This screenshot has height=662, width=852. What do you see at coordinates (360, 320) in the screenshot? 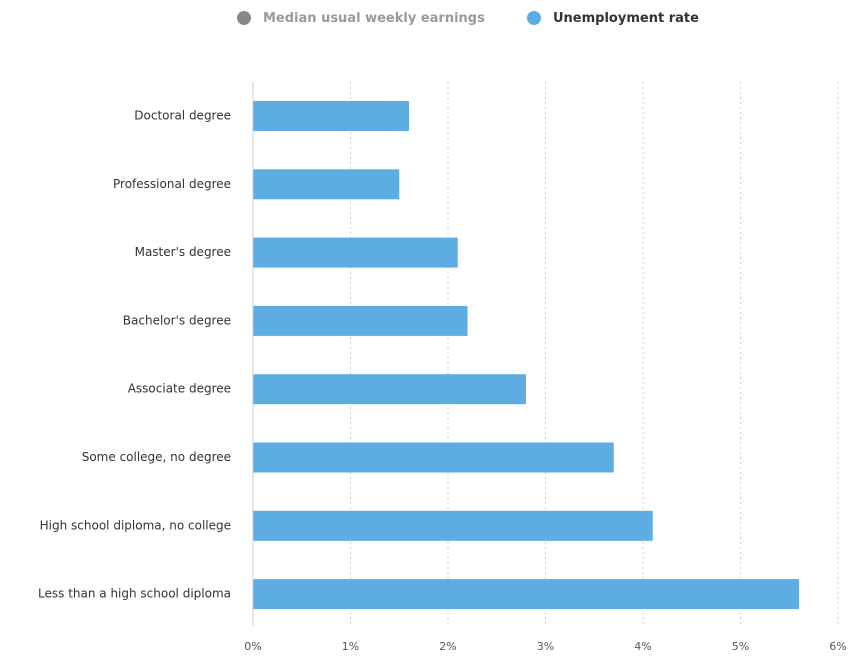
I see `bar-bachelor-s-degree` at bounding box center [360, 320].